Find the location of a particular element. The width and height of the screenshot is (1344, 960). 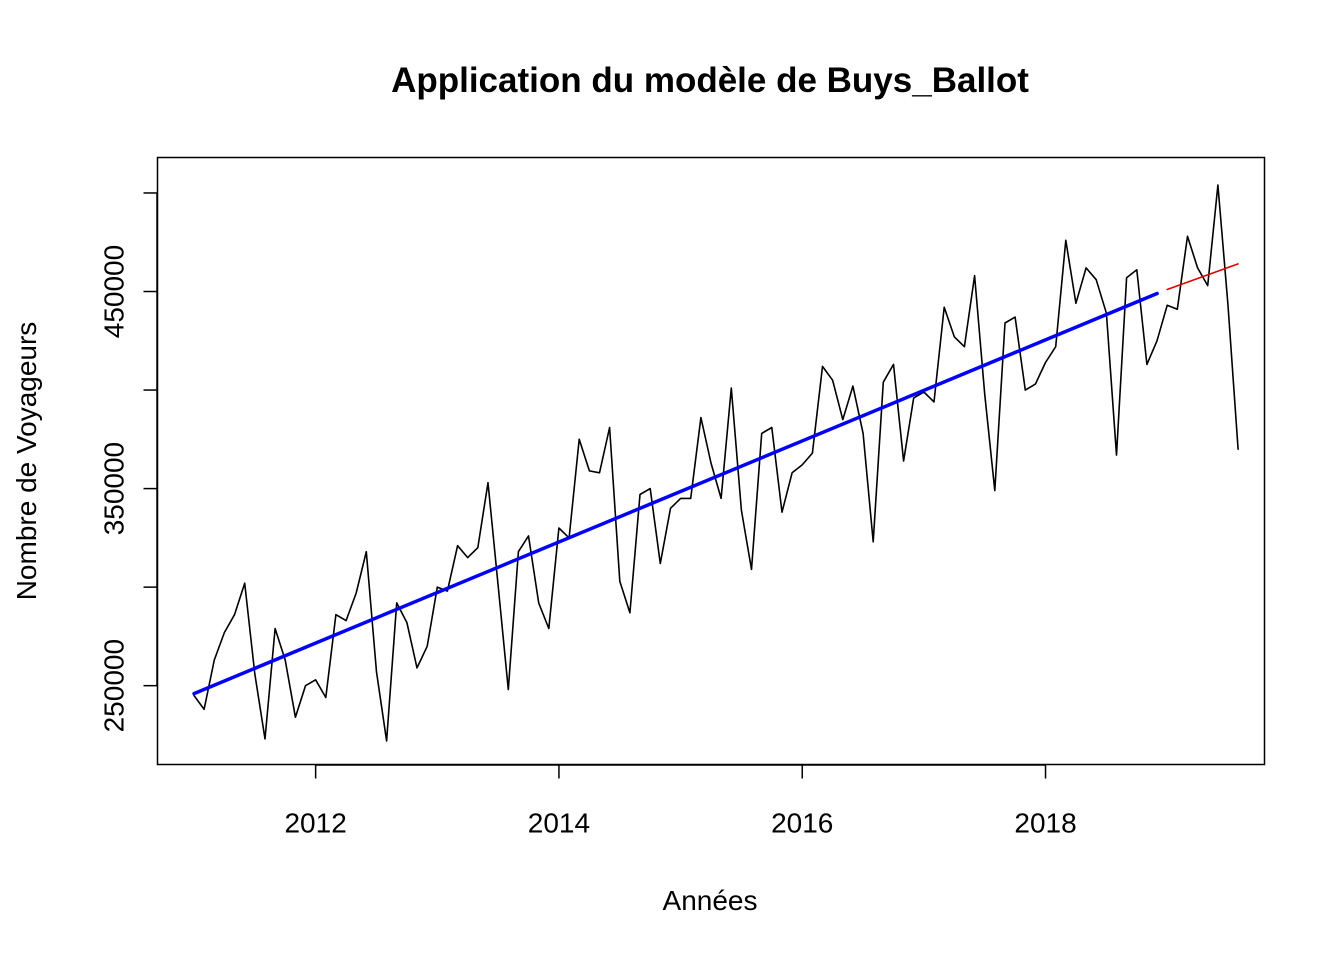

x-tick-label: 2012 is located at coordinates (315, 823).